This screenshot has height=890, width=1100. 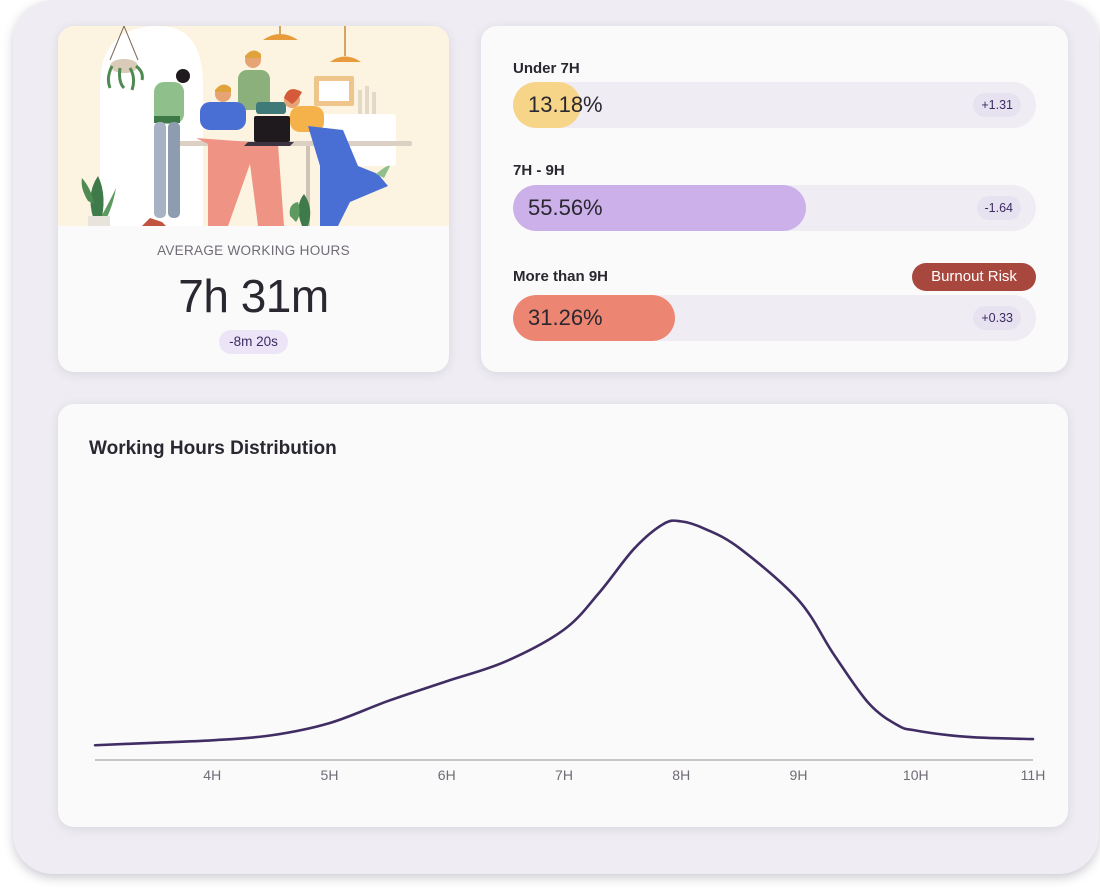 What do you see at coordinates (546, 68) in the screenshot?
I see `bucket-label-under-7h: Under 7H` at bounding box center [546, 68].